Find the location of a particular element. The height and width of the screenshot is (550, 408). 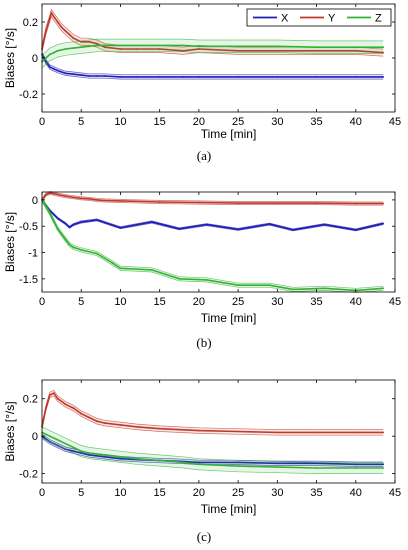

series-upper-bound-x is located at coordinates (212, 448).